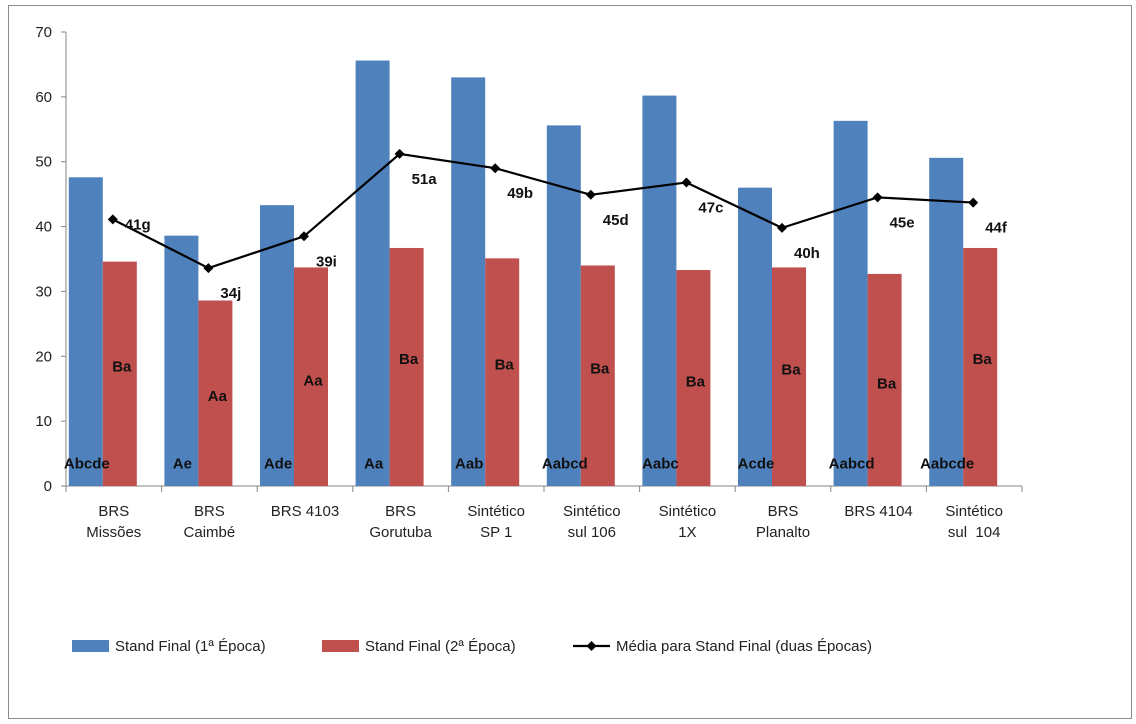  Describe the element at coordinates (592, 522) in the screenshot. I see `x-category-label-5: Sintético sul 106` at that location.